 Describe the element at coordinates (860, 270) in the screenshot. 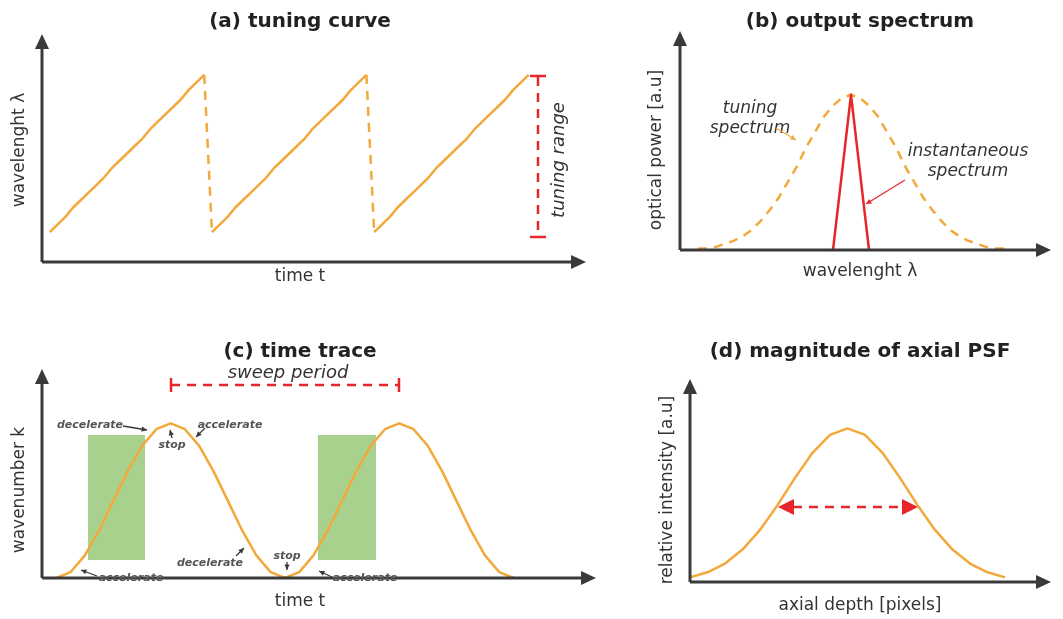

I see `x-axis-title: wavelenght λ` at that location.